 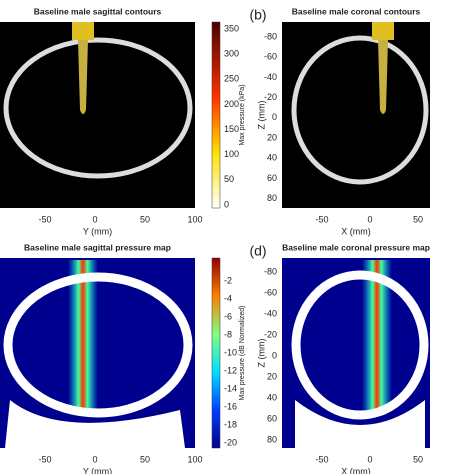 I want to click on colorbar-tick-label: -8, so click(x=228, y=334).